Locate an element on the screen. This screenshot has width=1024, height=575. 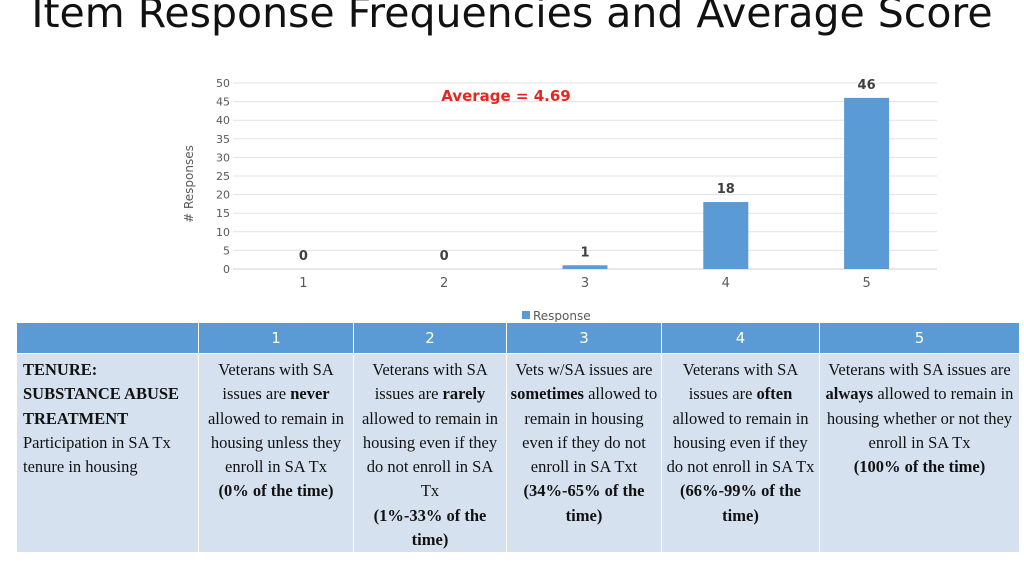
x-axis-ticks: 1 2 3 4 5 is located at coordinates (584, 283).